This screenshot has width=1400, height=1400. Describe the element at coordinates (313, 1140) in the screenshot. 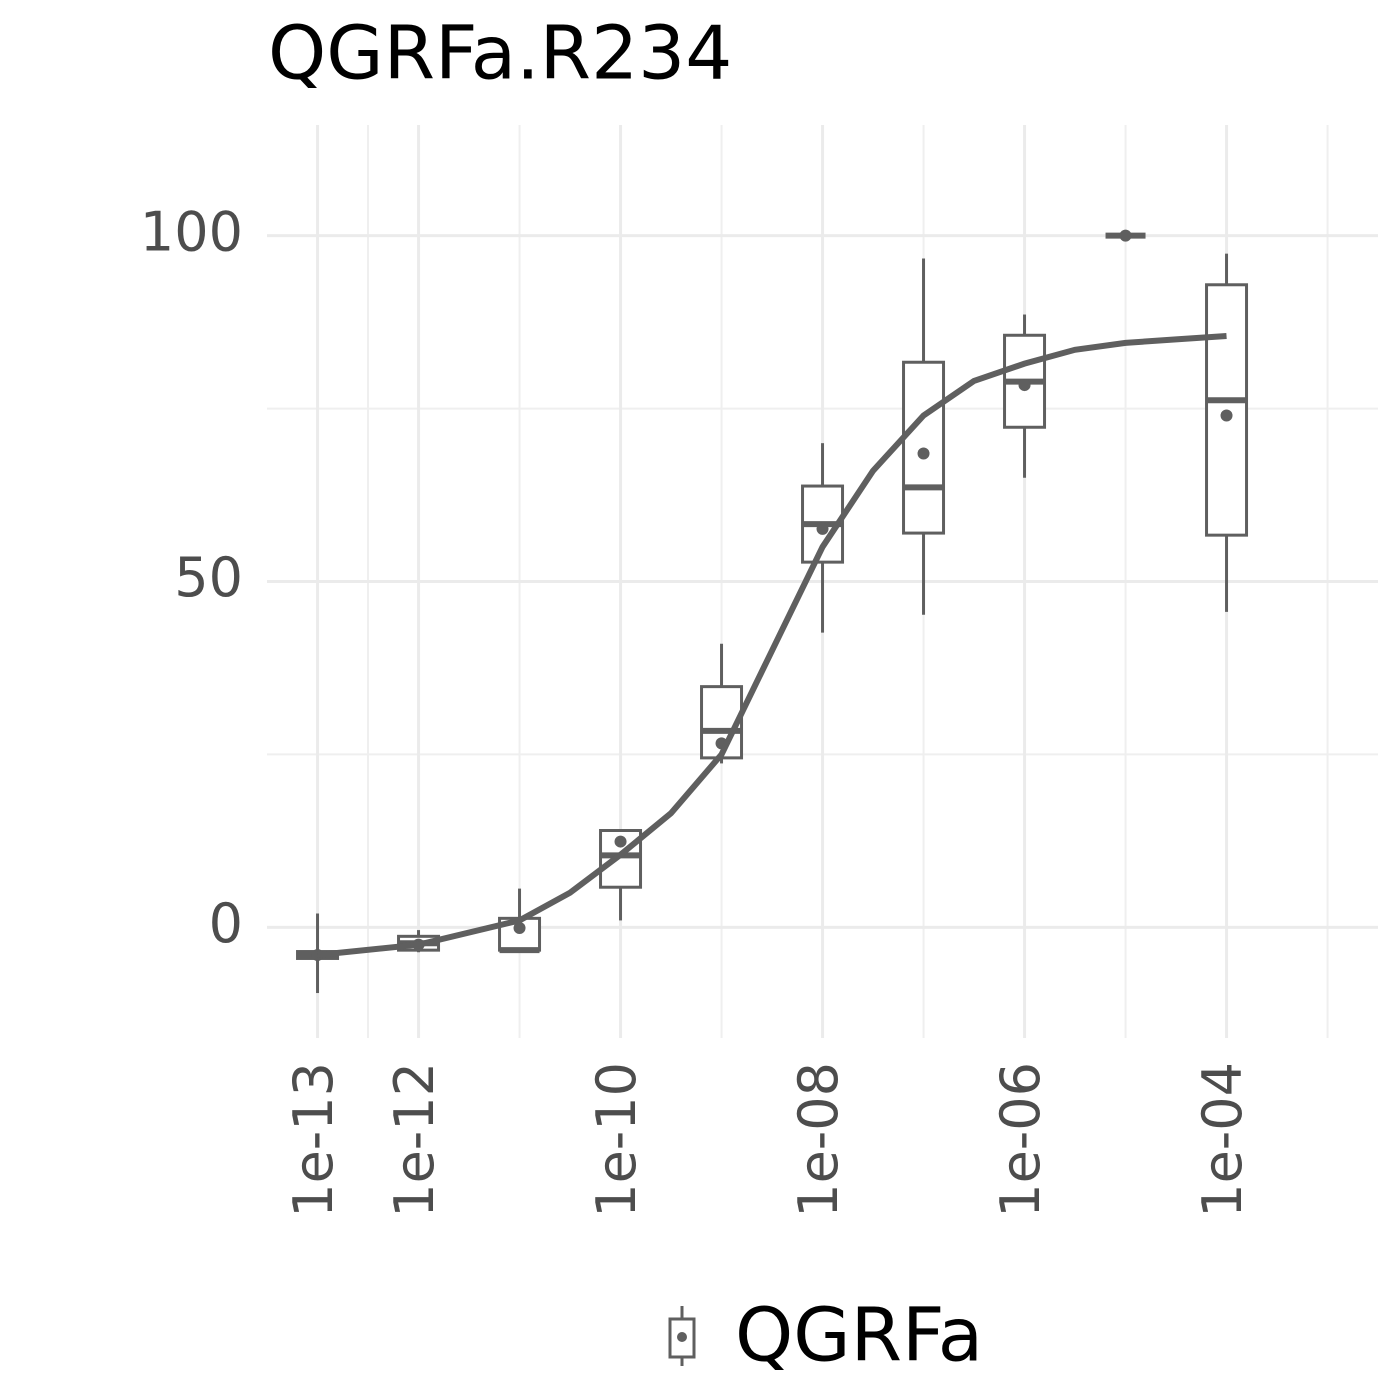

I see `x-tick-label: 1e-13` at that location.